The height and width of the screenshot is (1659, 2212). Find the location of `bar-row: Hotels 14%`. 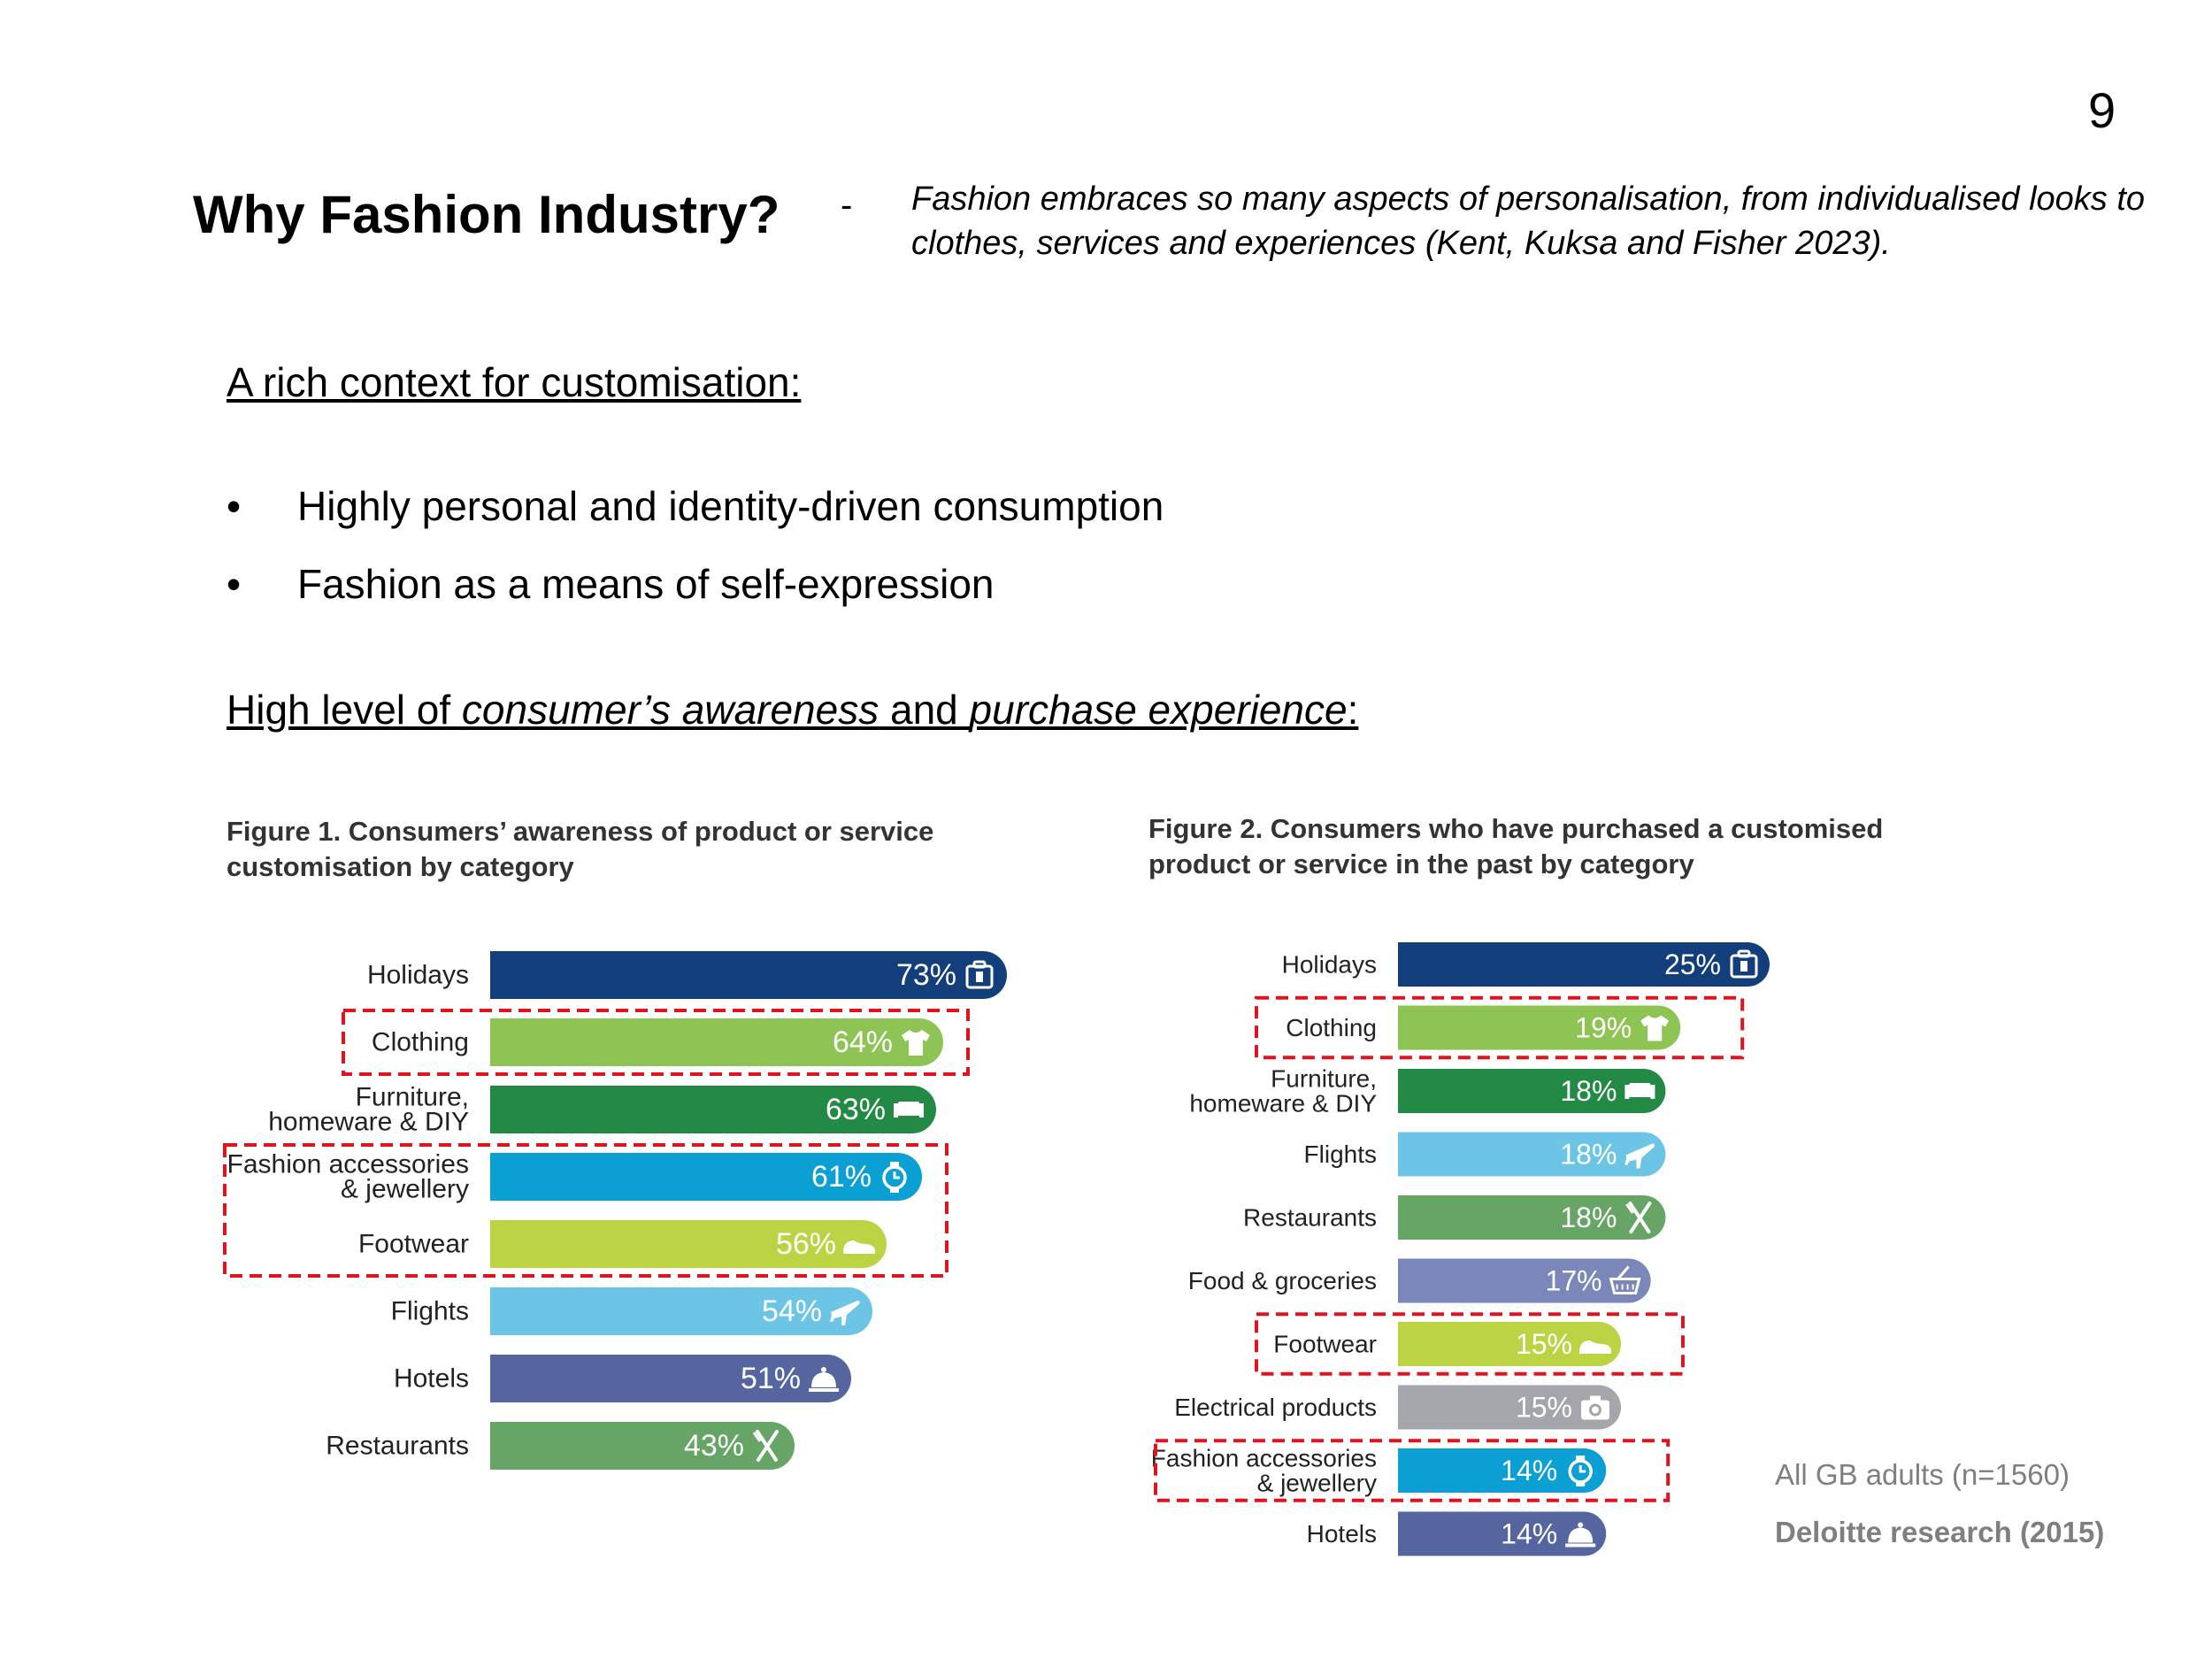

bar-row: Hotels 14% is located at coordinates (1457, 1534).